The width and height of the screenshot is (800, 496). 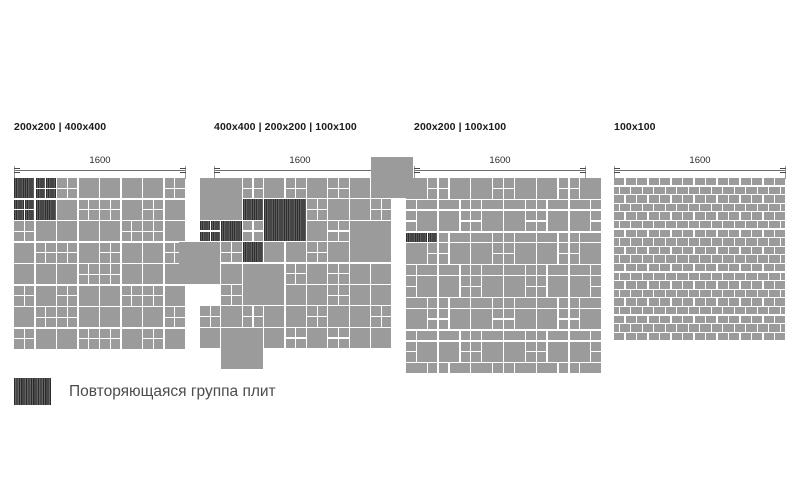 What do you see at coordinates (217, 172) in the screenshot?
I see `dimension-tick2-left` at bounding box center [217, 172].